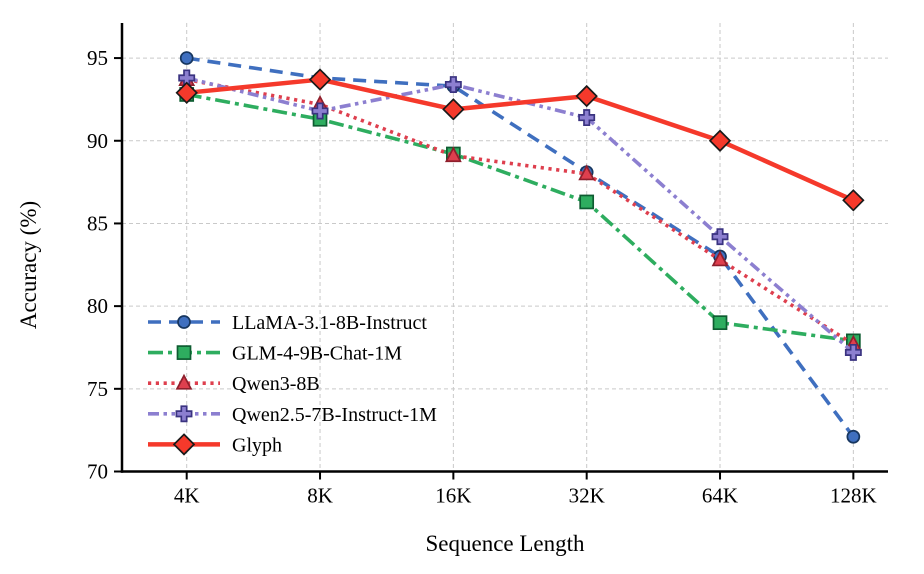 This screenshot has width=924, height=574. I want to click on x-tick-label: 16K, so click(453, 496).